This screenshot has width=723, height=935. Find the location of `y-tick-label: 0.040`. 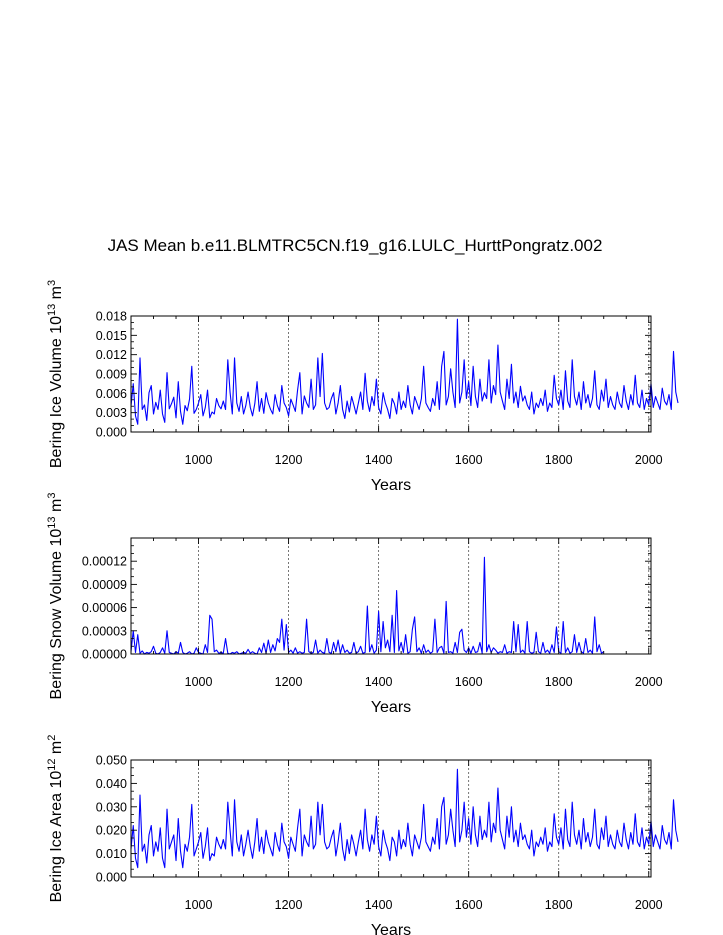

y-tick-label: 0.040 is located at coordinates (111, 784).